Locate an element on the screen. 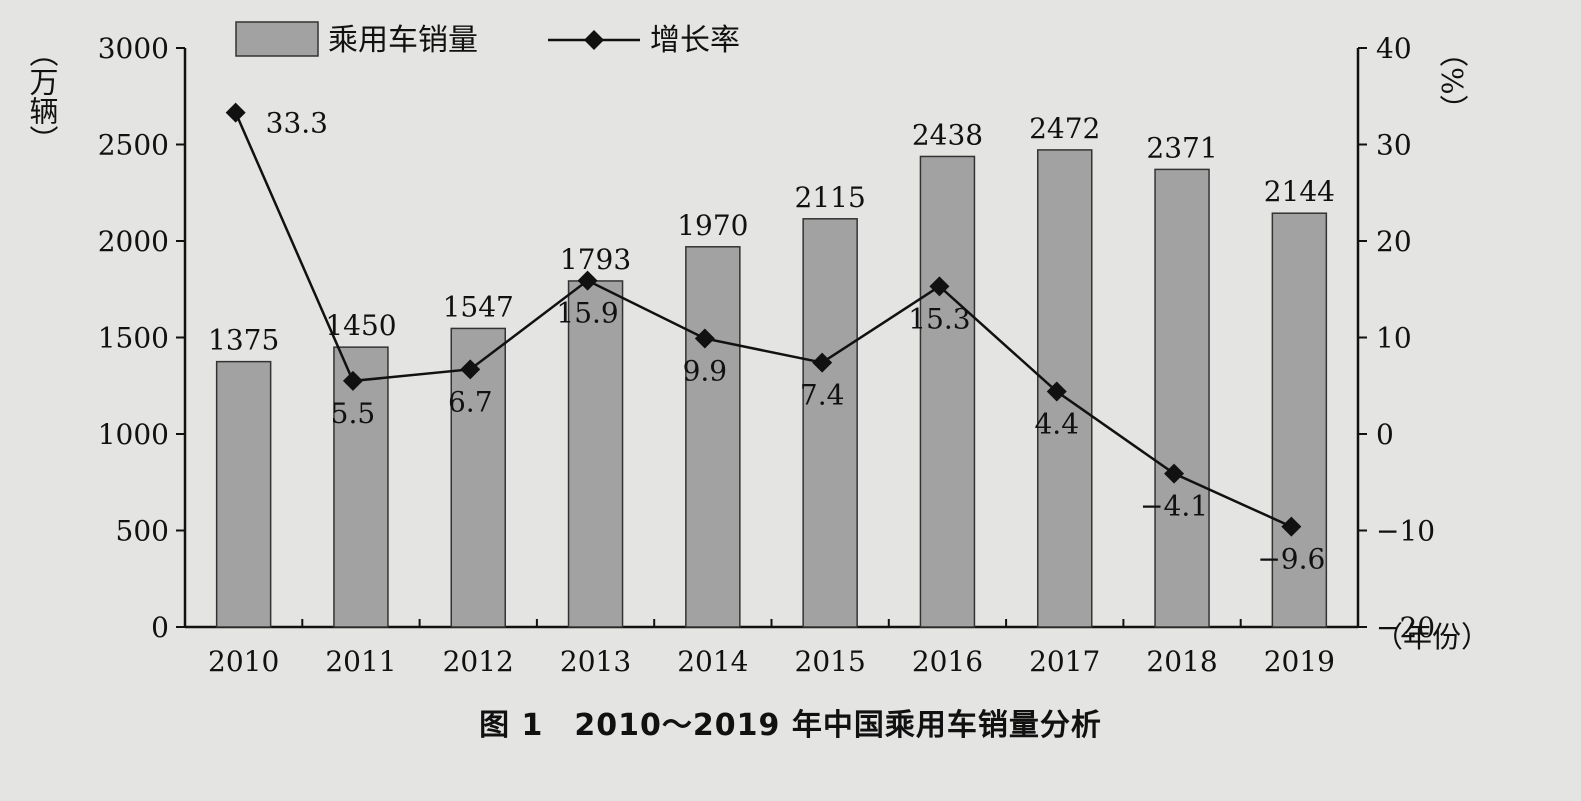  growth-rate-label: 7.4 is located at coordinates (822, 395).